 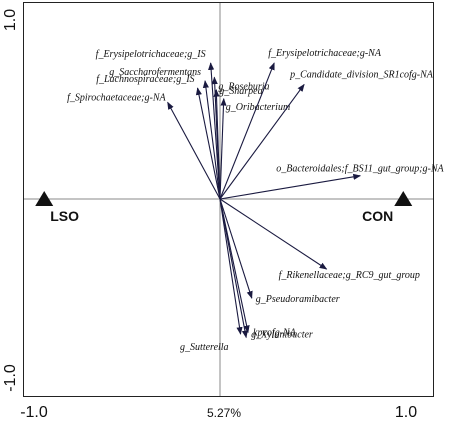 What do you see at coordinates (361, 74) in the screenshot?
I see `vector-label: p_Candidate_division_SR1cofg-NA` at bounding box center [361, 74].